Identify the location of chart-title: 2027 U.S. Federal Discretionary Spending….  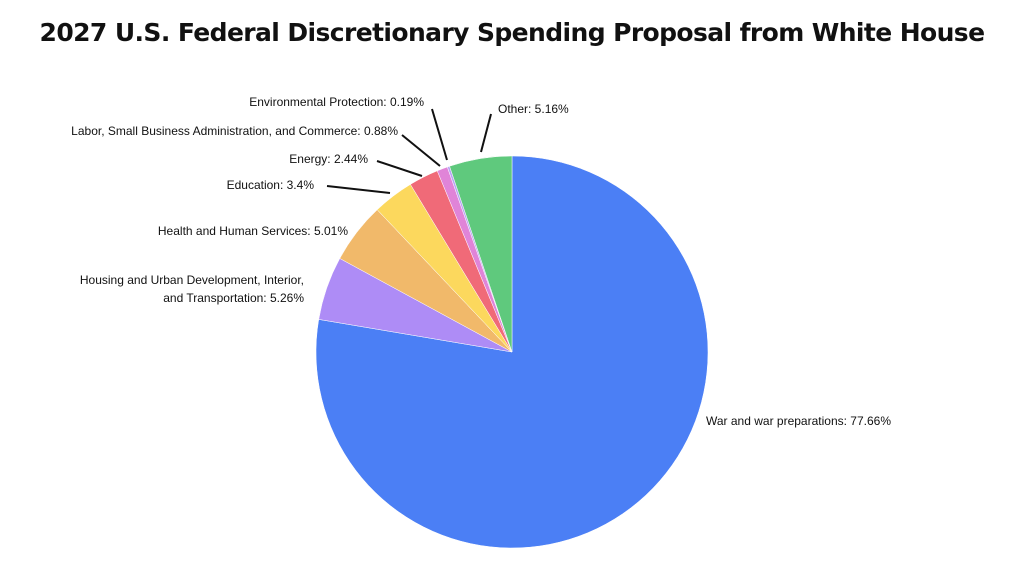
(512, 32).